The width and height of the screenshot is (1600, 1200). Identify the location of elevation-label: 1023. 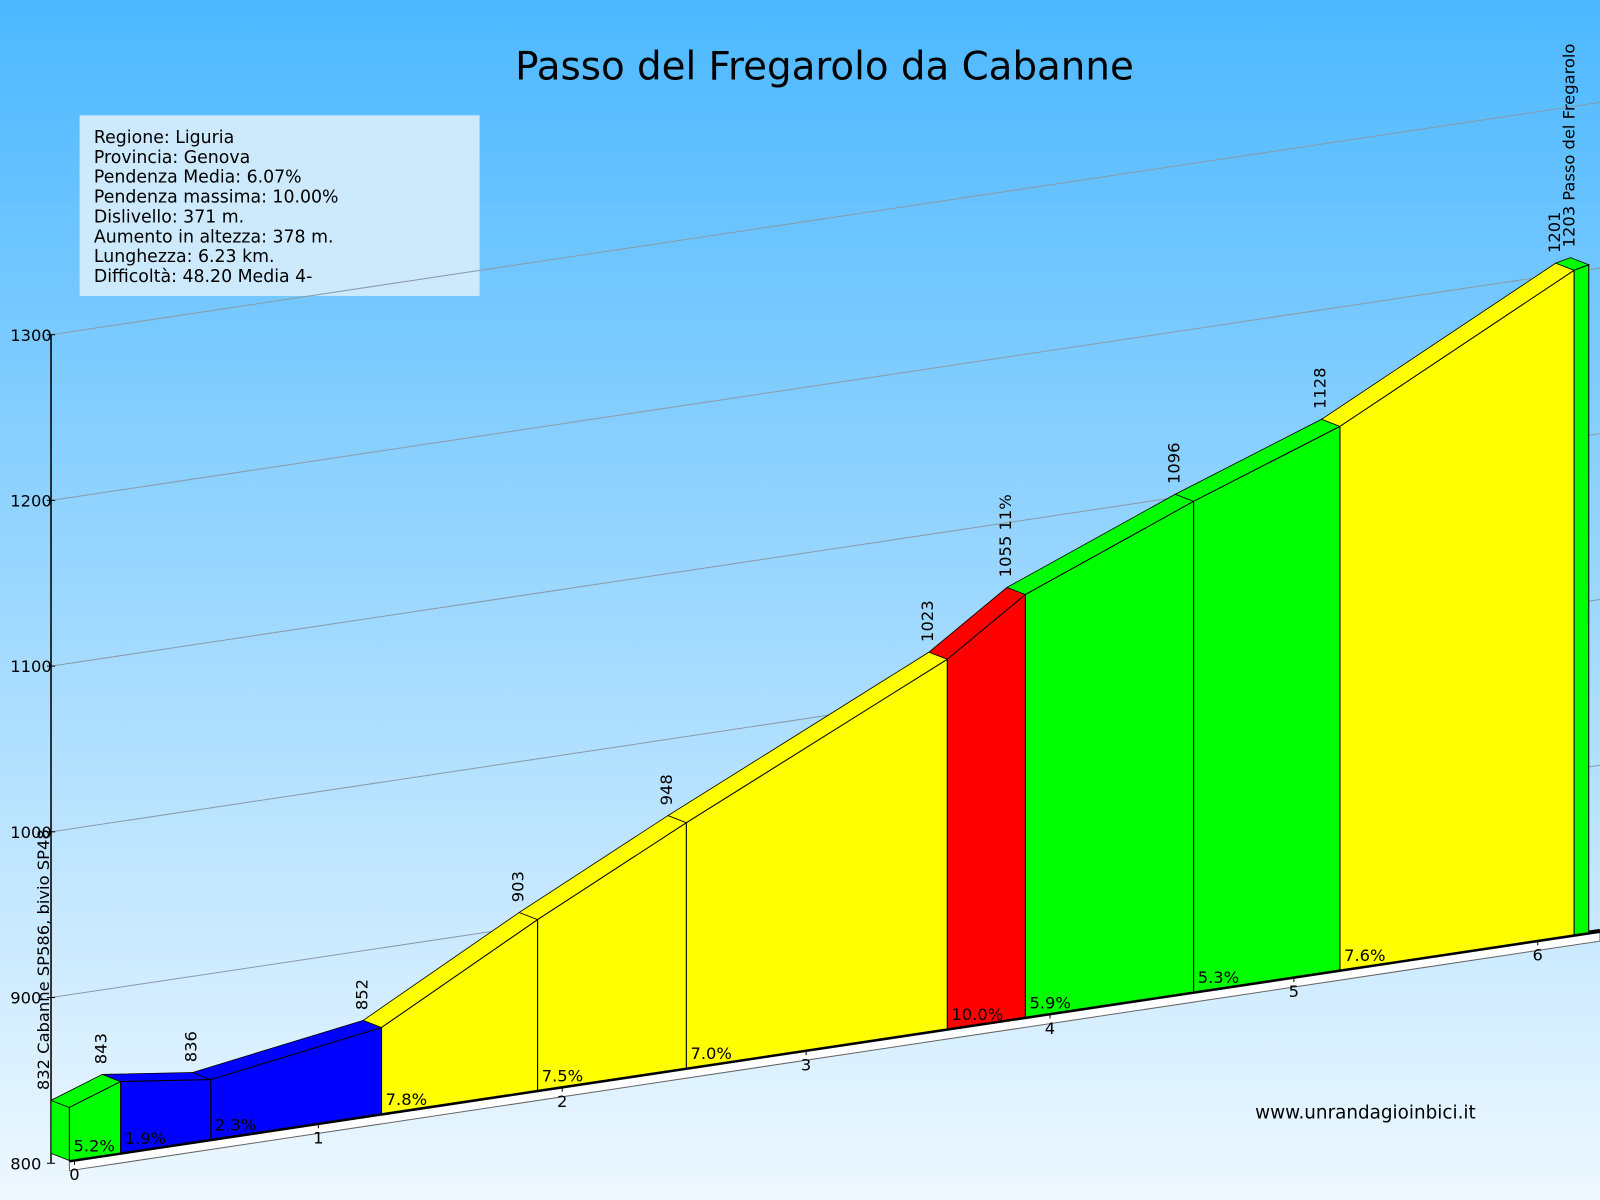
(927, 621).